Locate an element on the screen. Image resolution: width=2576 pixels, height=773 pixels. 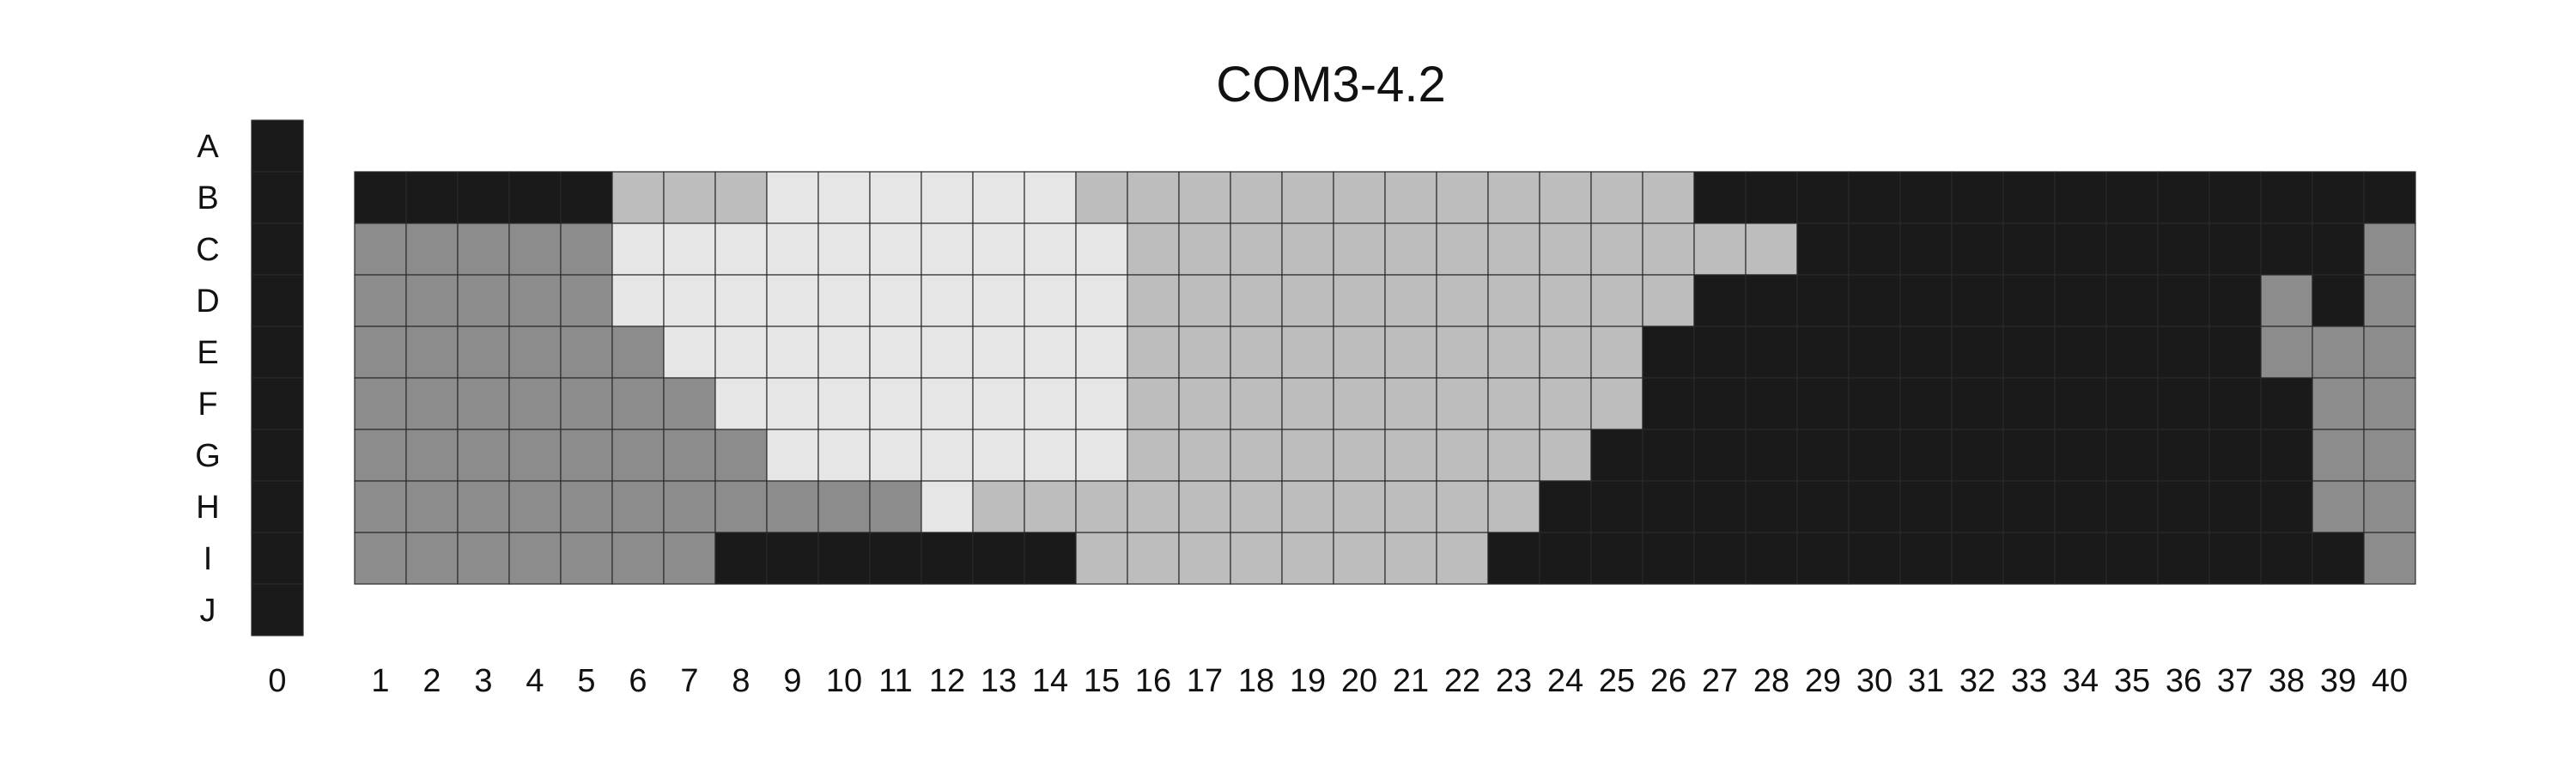
column-label-40: 40 is located at coordinates (2390, 681).